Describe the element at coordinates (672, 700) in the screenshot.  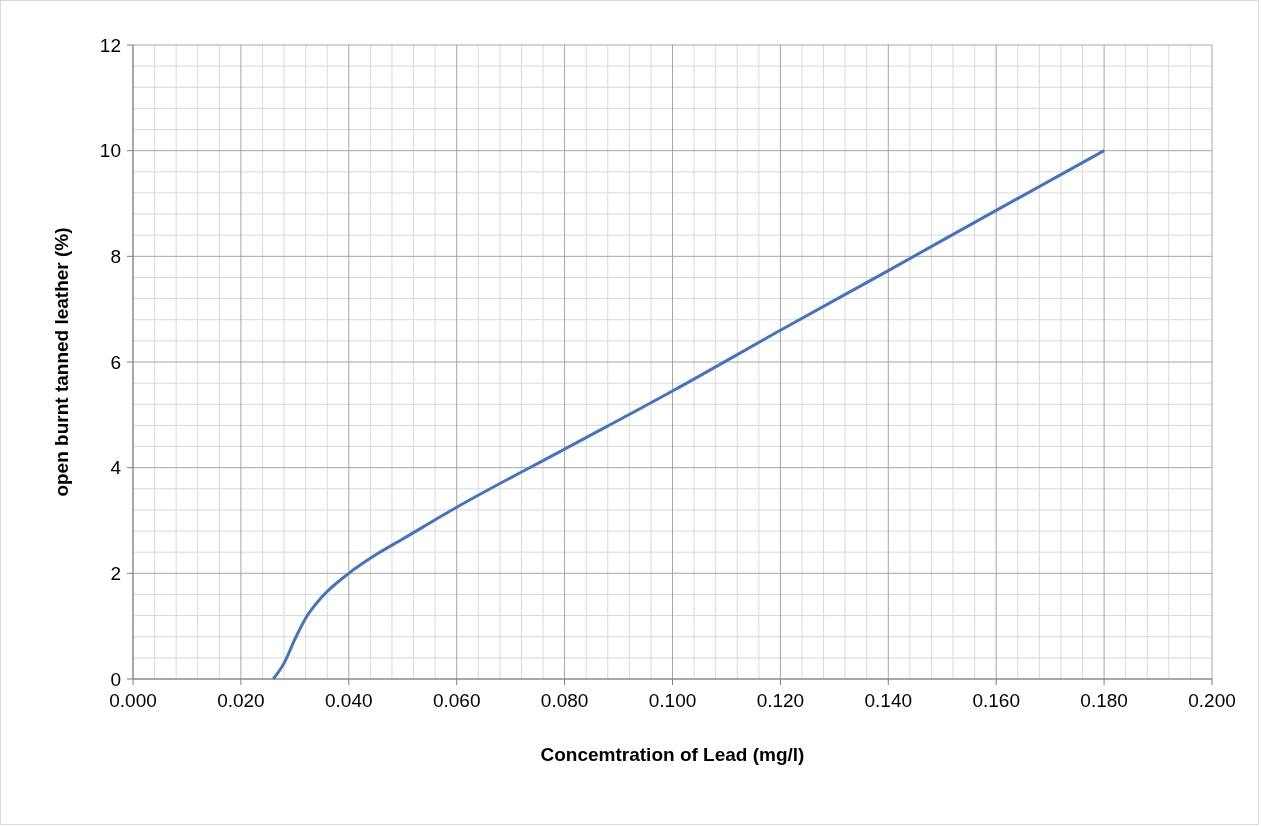
I see `x-tick-label: 0.100` at that location.